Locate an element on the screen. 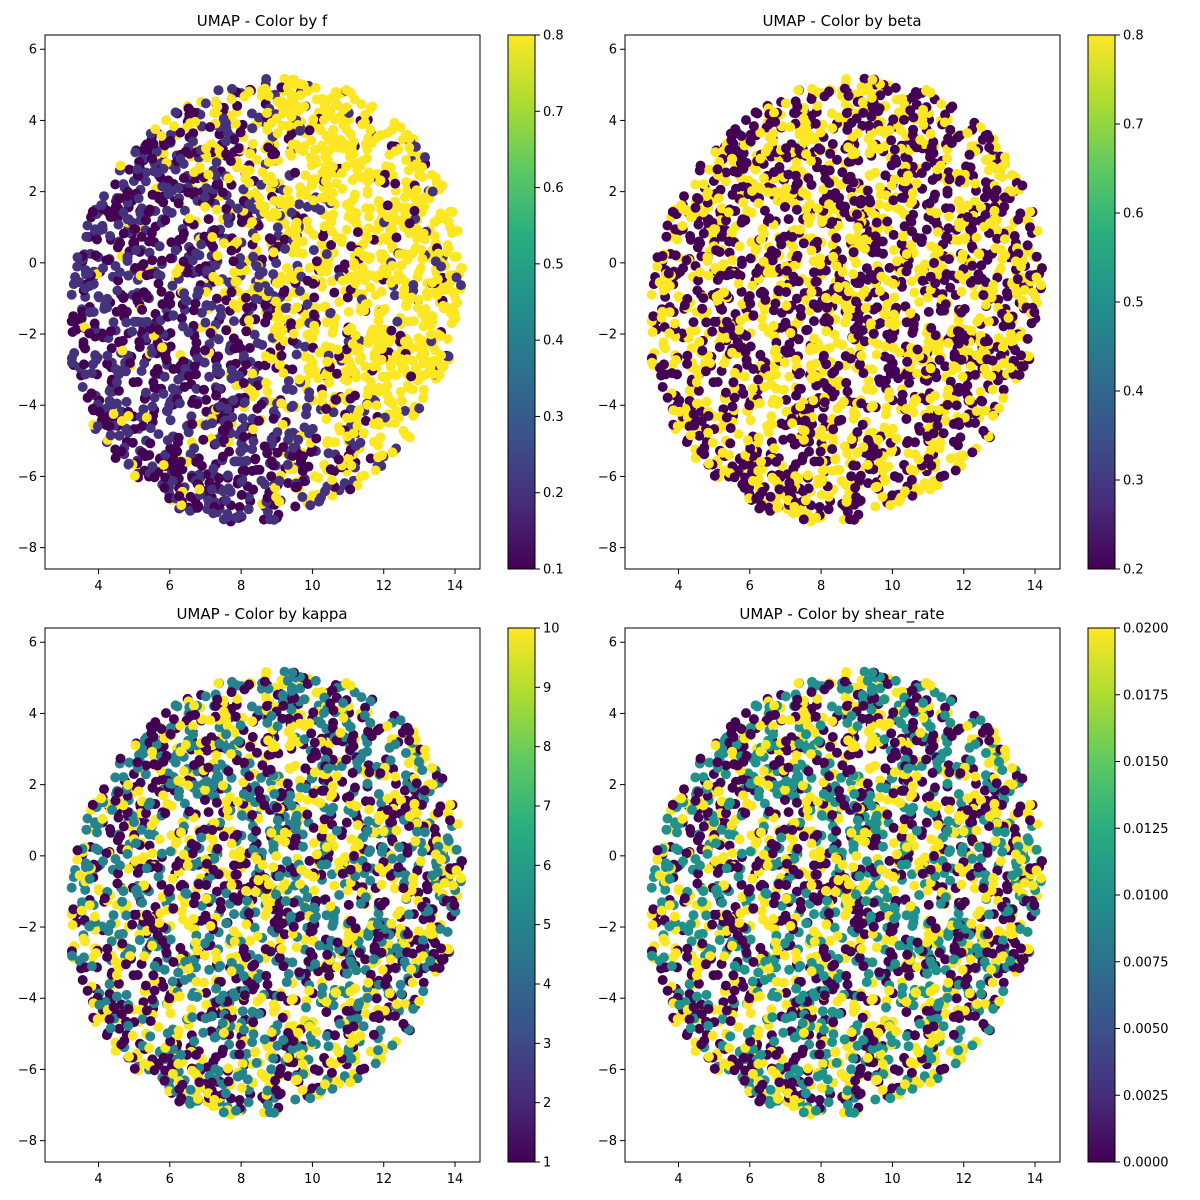 The height and width of the screenshot is (1200, 1200). x-tick-label: 12 is located at coordinates (963, 586).